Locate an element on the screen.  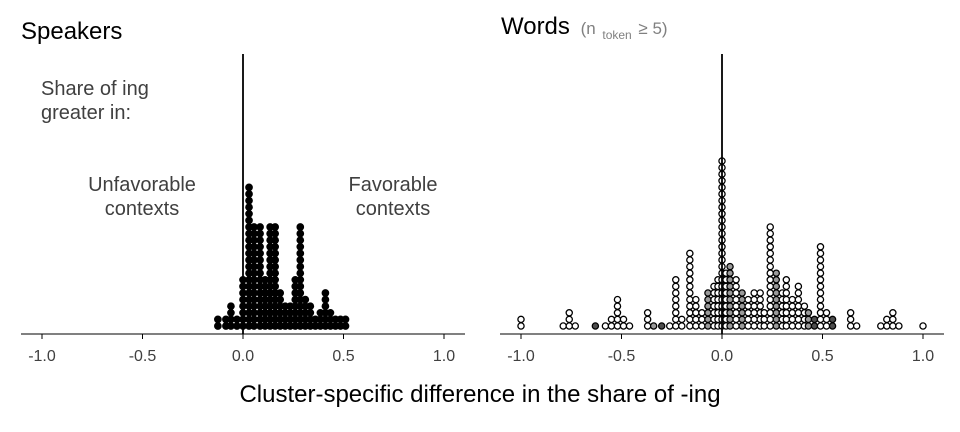
panel-subtitle-suffix: ≥ 5) is located at coordinates (652, 28).